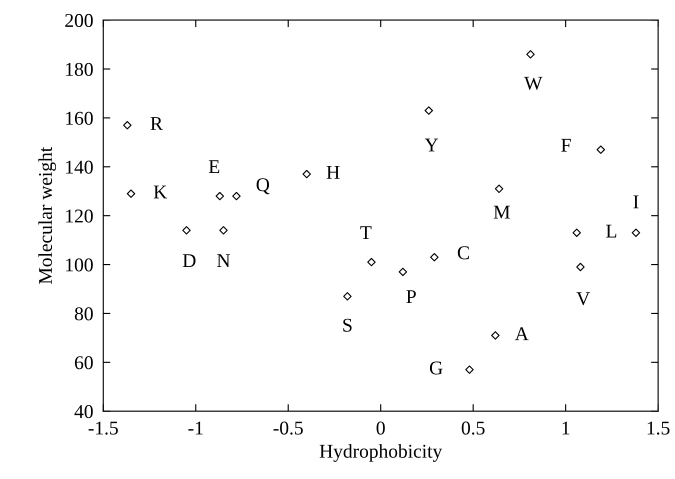 The height and width of the screenshot is (479, 675). I want to click on annotation: V, so click(583, 299).